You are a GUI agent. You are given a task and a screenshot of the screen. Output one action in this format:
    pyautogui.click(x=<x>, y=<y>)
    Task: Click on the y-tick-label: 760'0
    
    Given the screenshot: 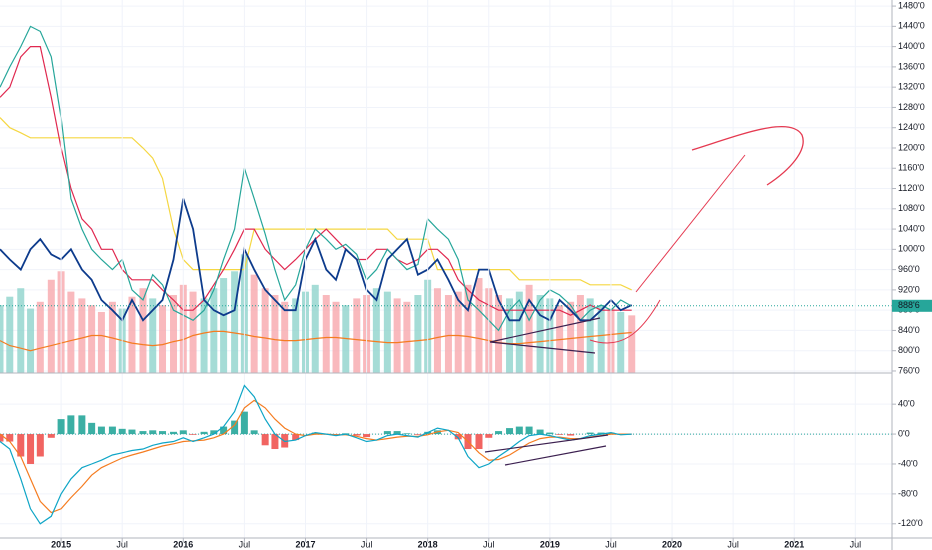 What is the action you would take?
    pyautogui.click(x=909, y=370)
    